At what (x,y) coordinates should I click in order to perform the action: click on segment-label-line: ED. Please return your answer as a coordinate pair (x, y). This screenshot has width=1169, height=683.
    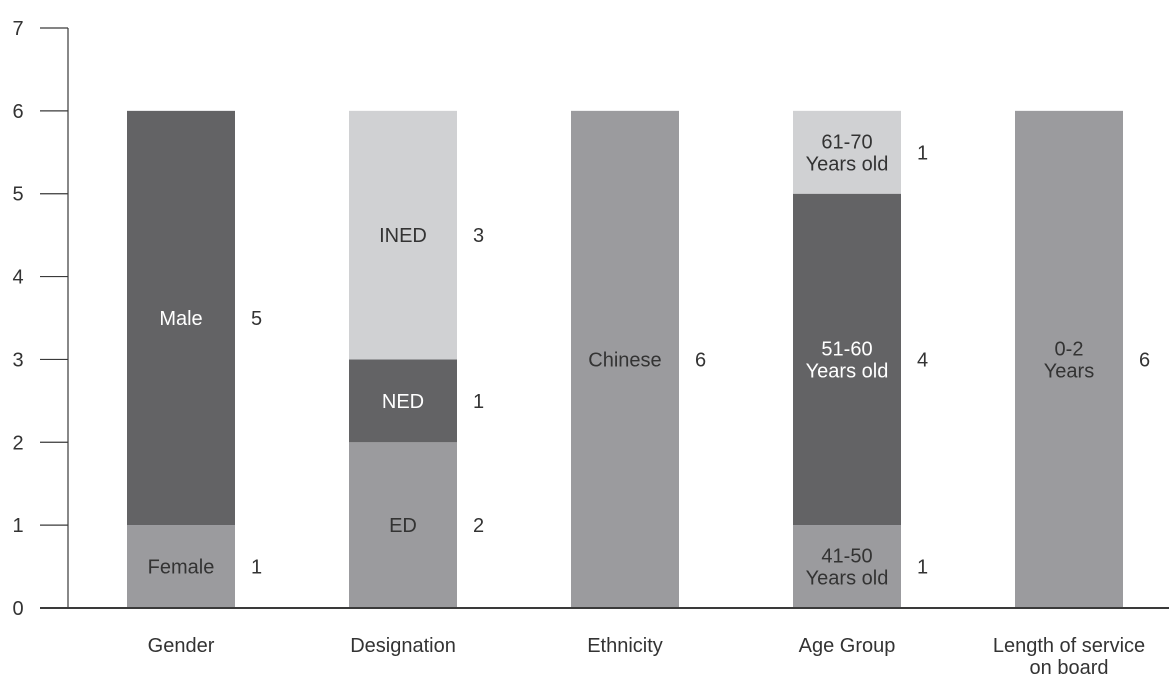
    Looking at the image, I should click on (403, 526).